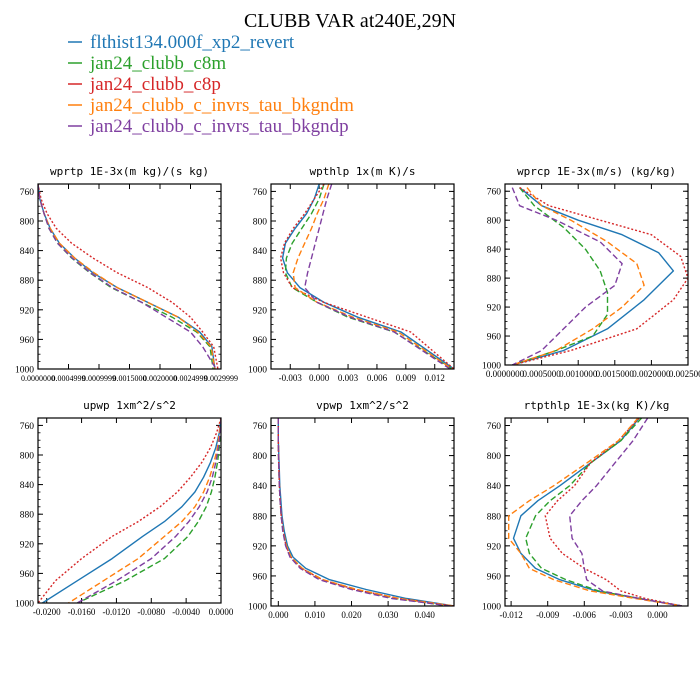 The image size is (700, 700). What do you see at coordinates (315, 615) in the screenshot?
I see `x-tick-label: 0.010` at bounding box center [315, 615].